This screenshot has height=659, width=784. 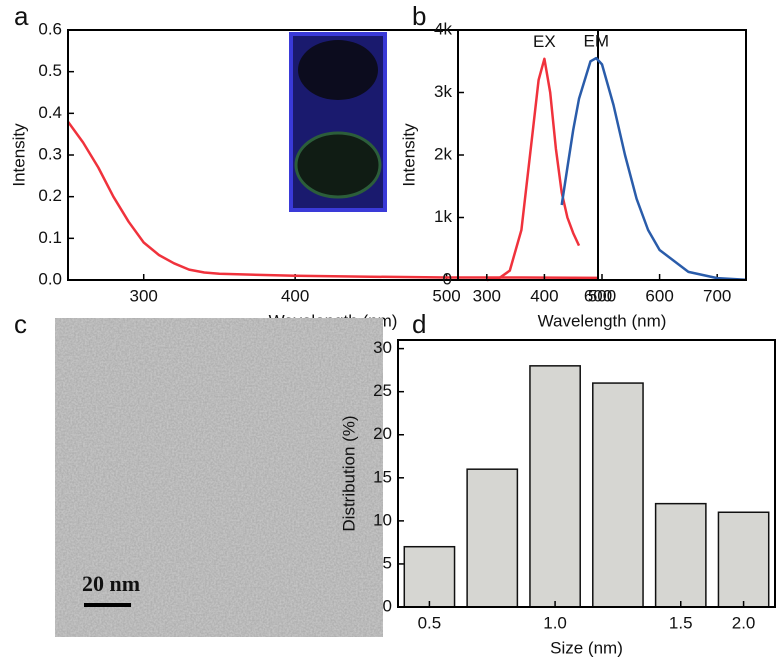 I want to click on y-axis-label: Distribution (%), so click(x=348, y=473).